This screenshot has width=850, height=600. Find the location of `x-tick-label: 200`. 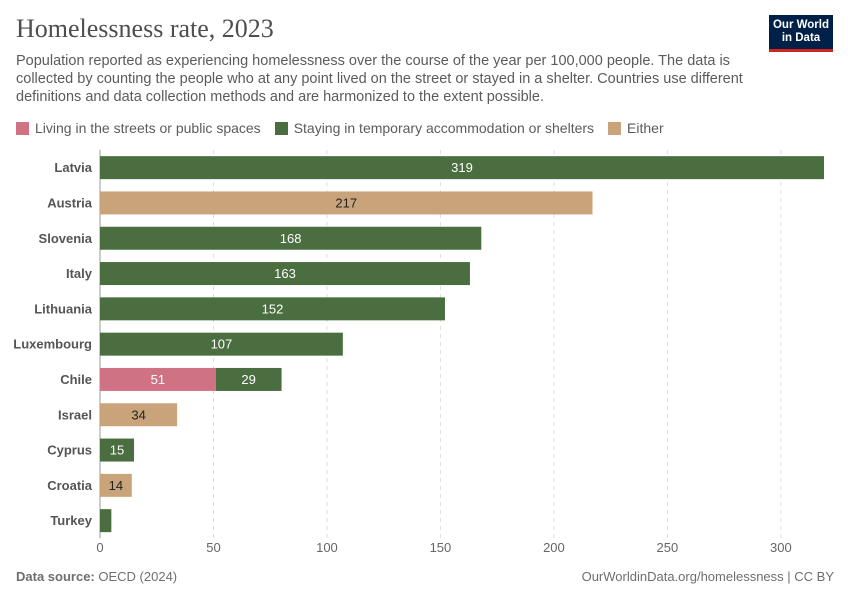

x-tick-label: 200 is located at coordinates (554, 547).